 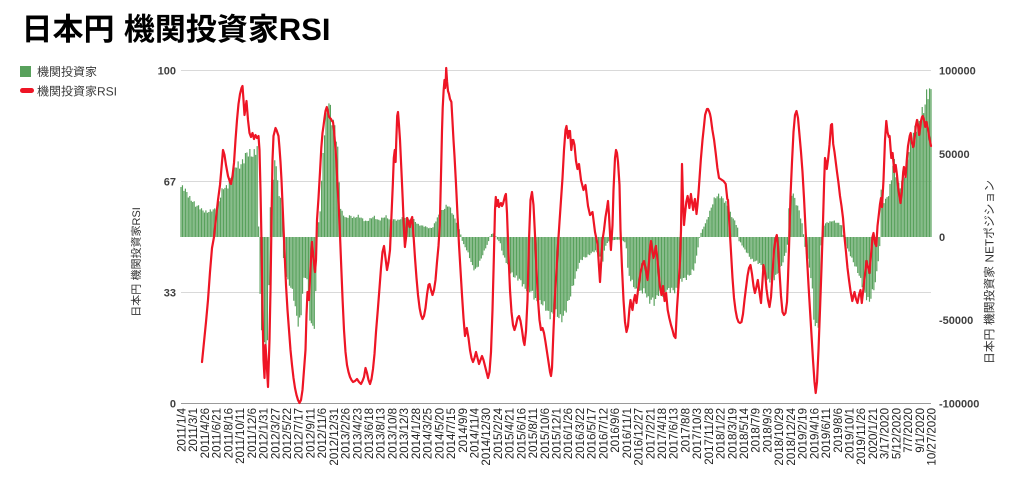 What do you see at coordinates (511, 433) in the screenshot?
I see `svg-text: 2015/4/21` at bounding box center [511, 433].